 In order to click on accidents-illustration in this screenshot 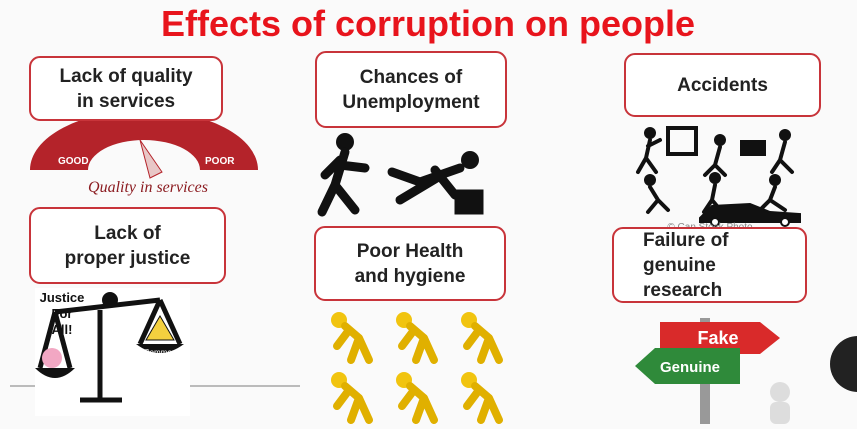, I will do `click(718, 176)`.